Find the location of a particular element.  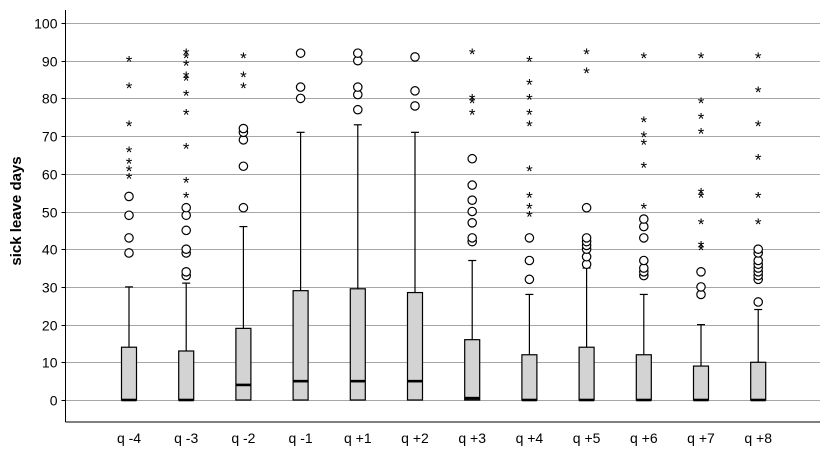

y-tick-label: 90 is located at coordinates (50, 62).